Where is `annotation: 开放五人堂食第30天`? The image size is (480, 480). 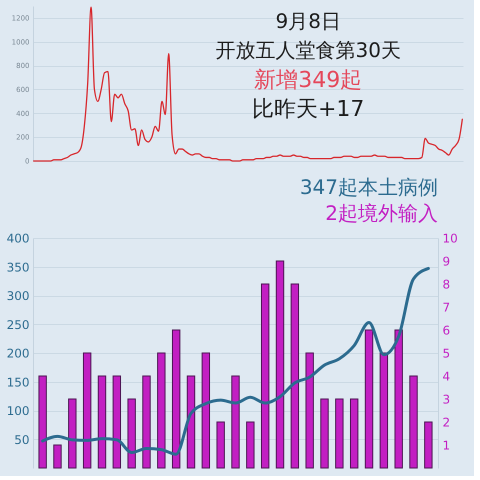
annotation: 开放五人堂食第30天 is located at coordinates (308, 50).